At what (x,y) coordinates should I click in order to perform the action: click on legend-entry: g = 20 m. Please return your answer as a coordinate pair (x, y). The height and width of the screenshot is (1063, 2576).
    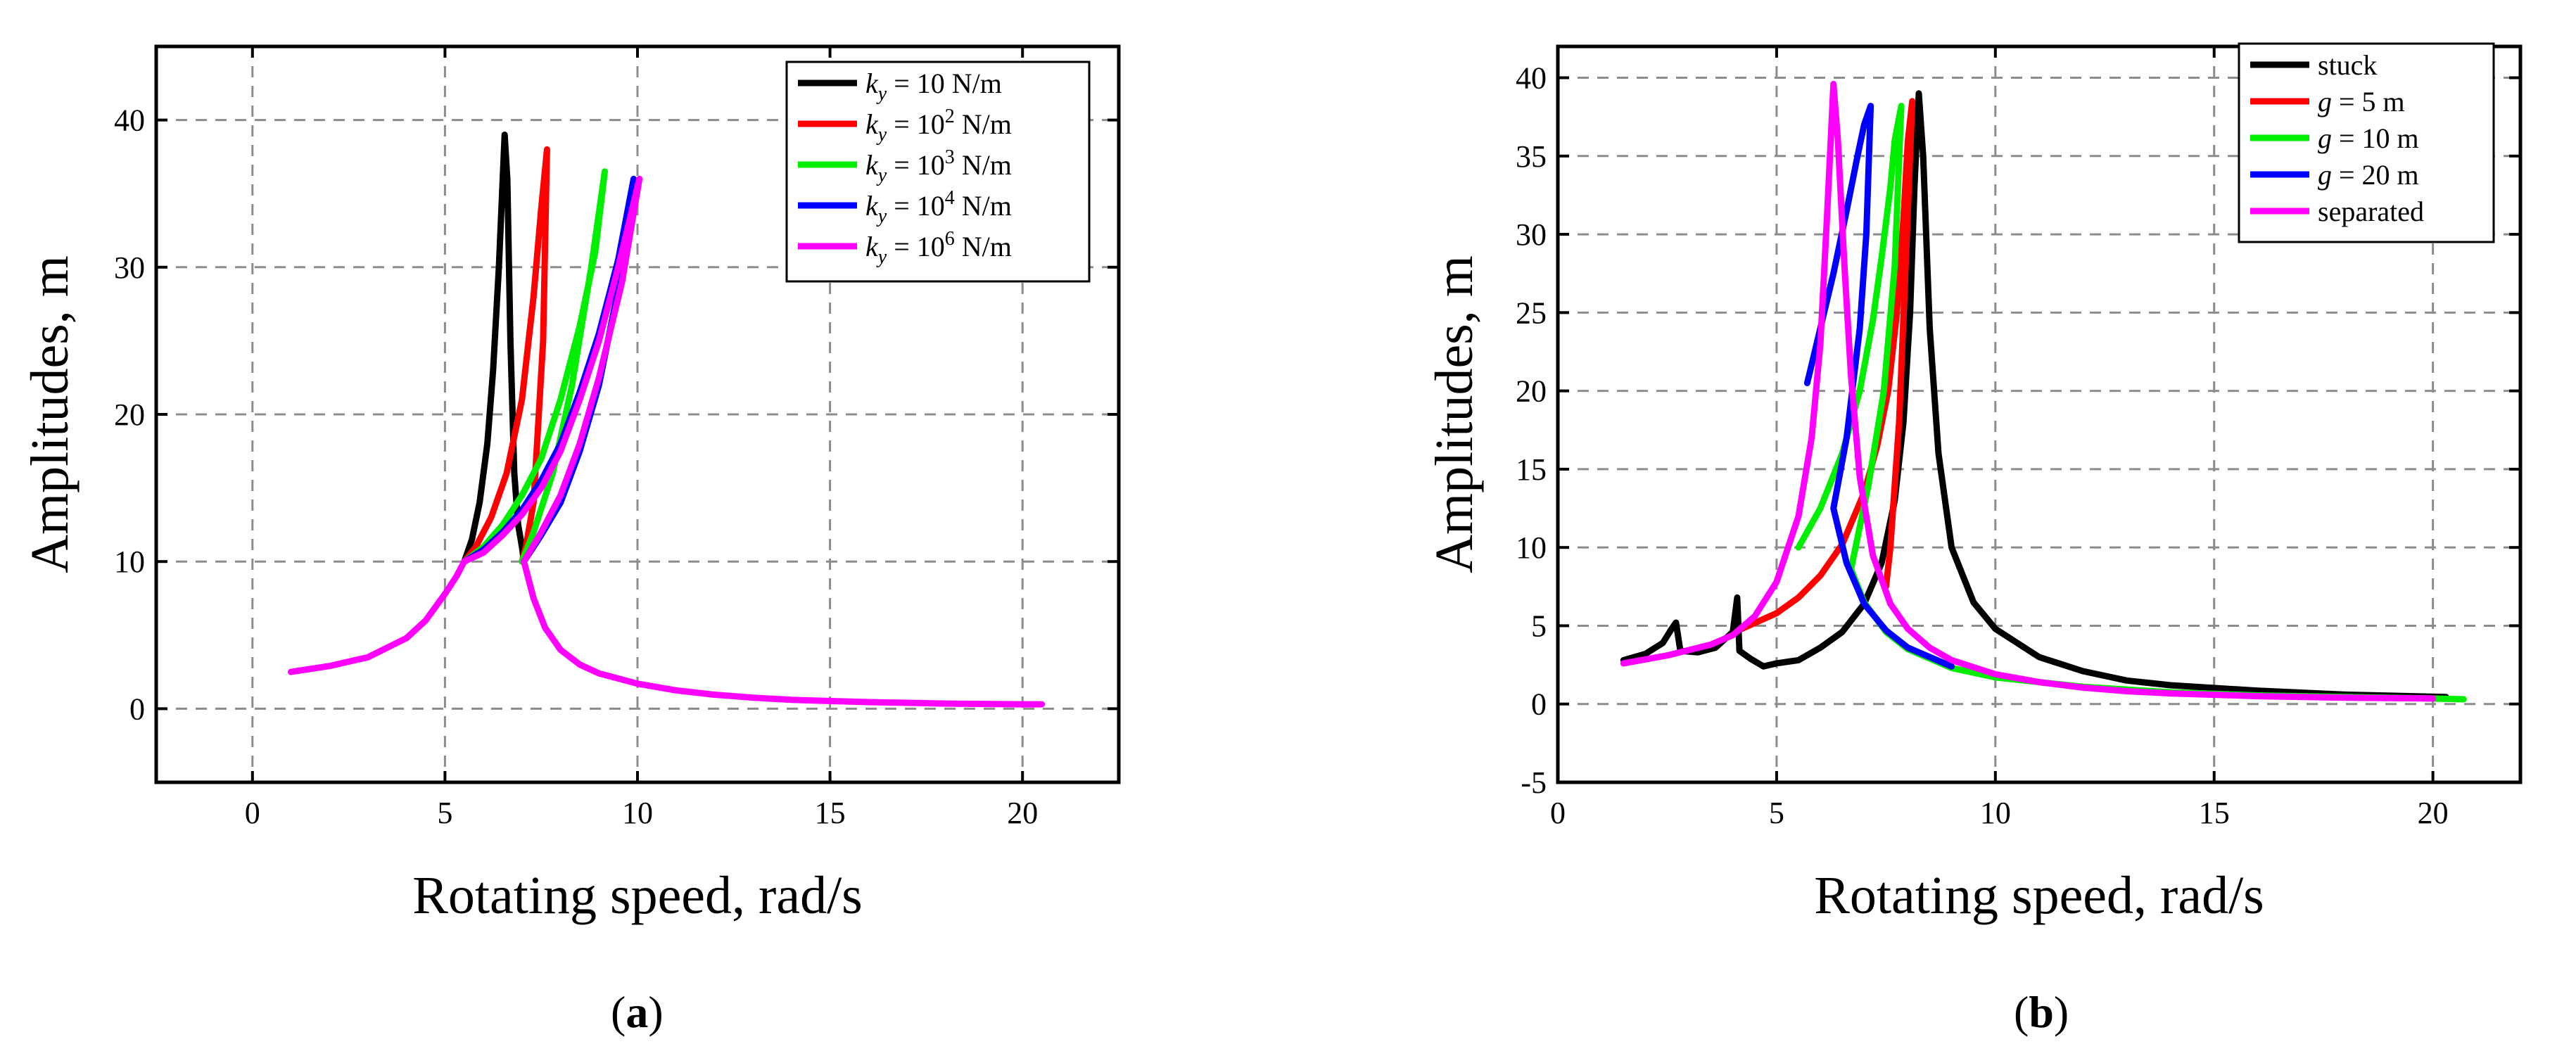
    Looking at the image, I should click on (2368, 175).